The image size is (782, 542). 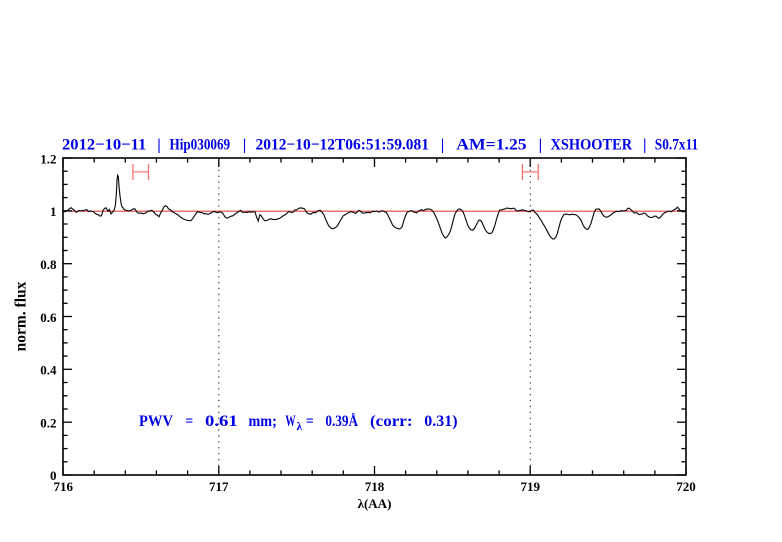 I want to click on svg-text: (corr:, so click(x=391, y=421).